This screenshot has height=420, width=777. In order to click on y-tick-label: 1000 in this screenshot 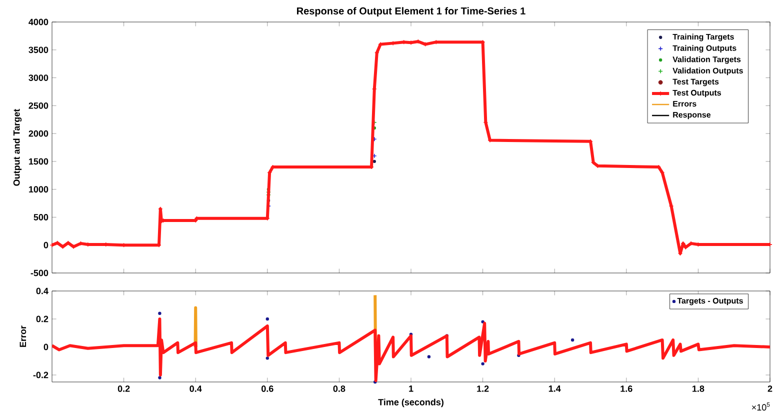, I will do `click(38, 189)`.